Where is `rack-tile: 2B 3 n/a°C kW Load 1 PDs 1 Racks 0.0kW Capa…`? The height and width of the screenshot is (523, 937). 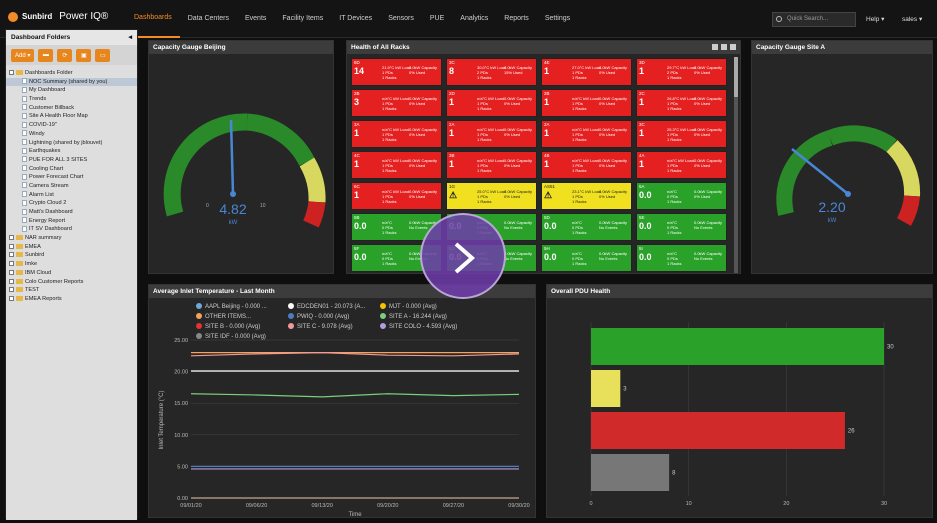
rack-tile: 2B 3 n/a°C kW Load 1 PDs 1 Racks 0.0kW Capa… is located at coordinates (396, 103).